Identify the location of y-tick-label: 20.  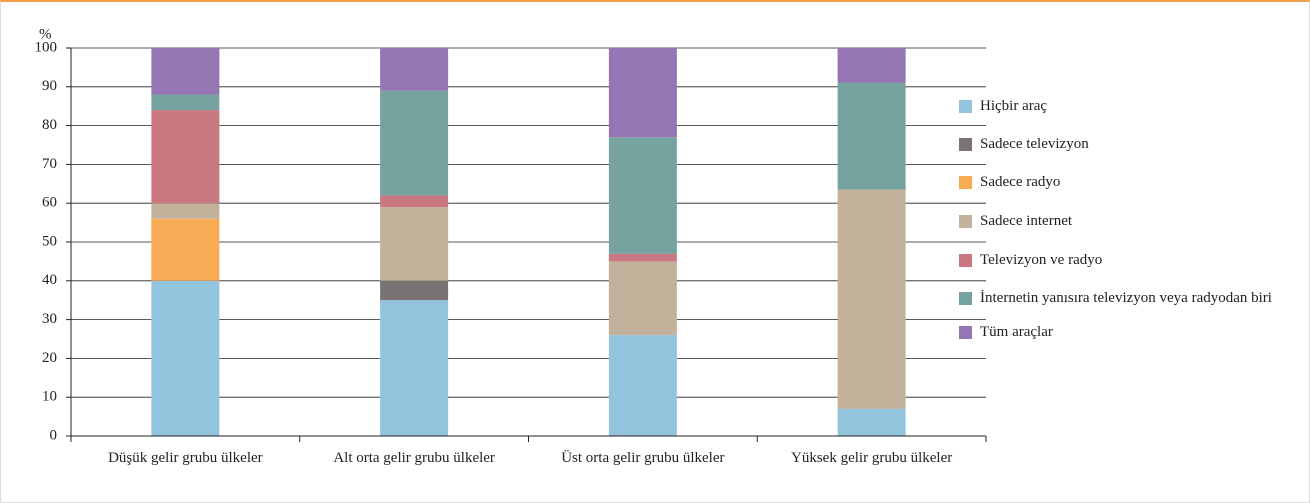
(49, 358).